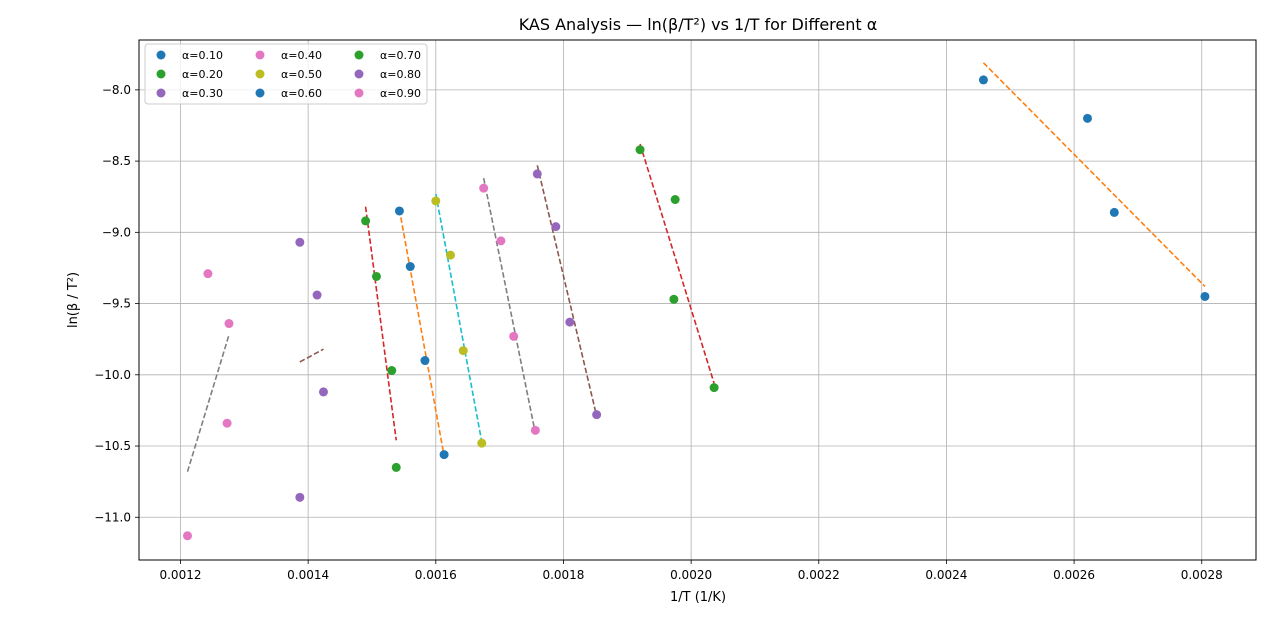 This screenshot has width=1280, height=620. What do you see at coordinates (112, 517) in the screenshot?
I see `y-tick-label: −11.0` at bounding box center [112, 517].